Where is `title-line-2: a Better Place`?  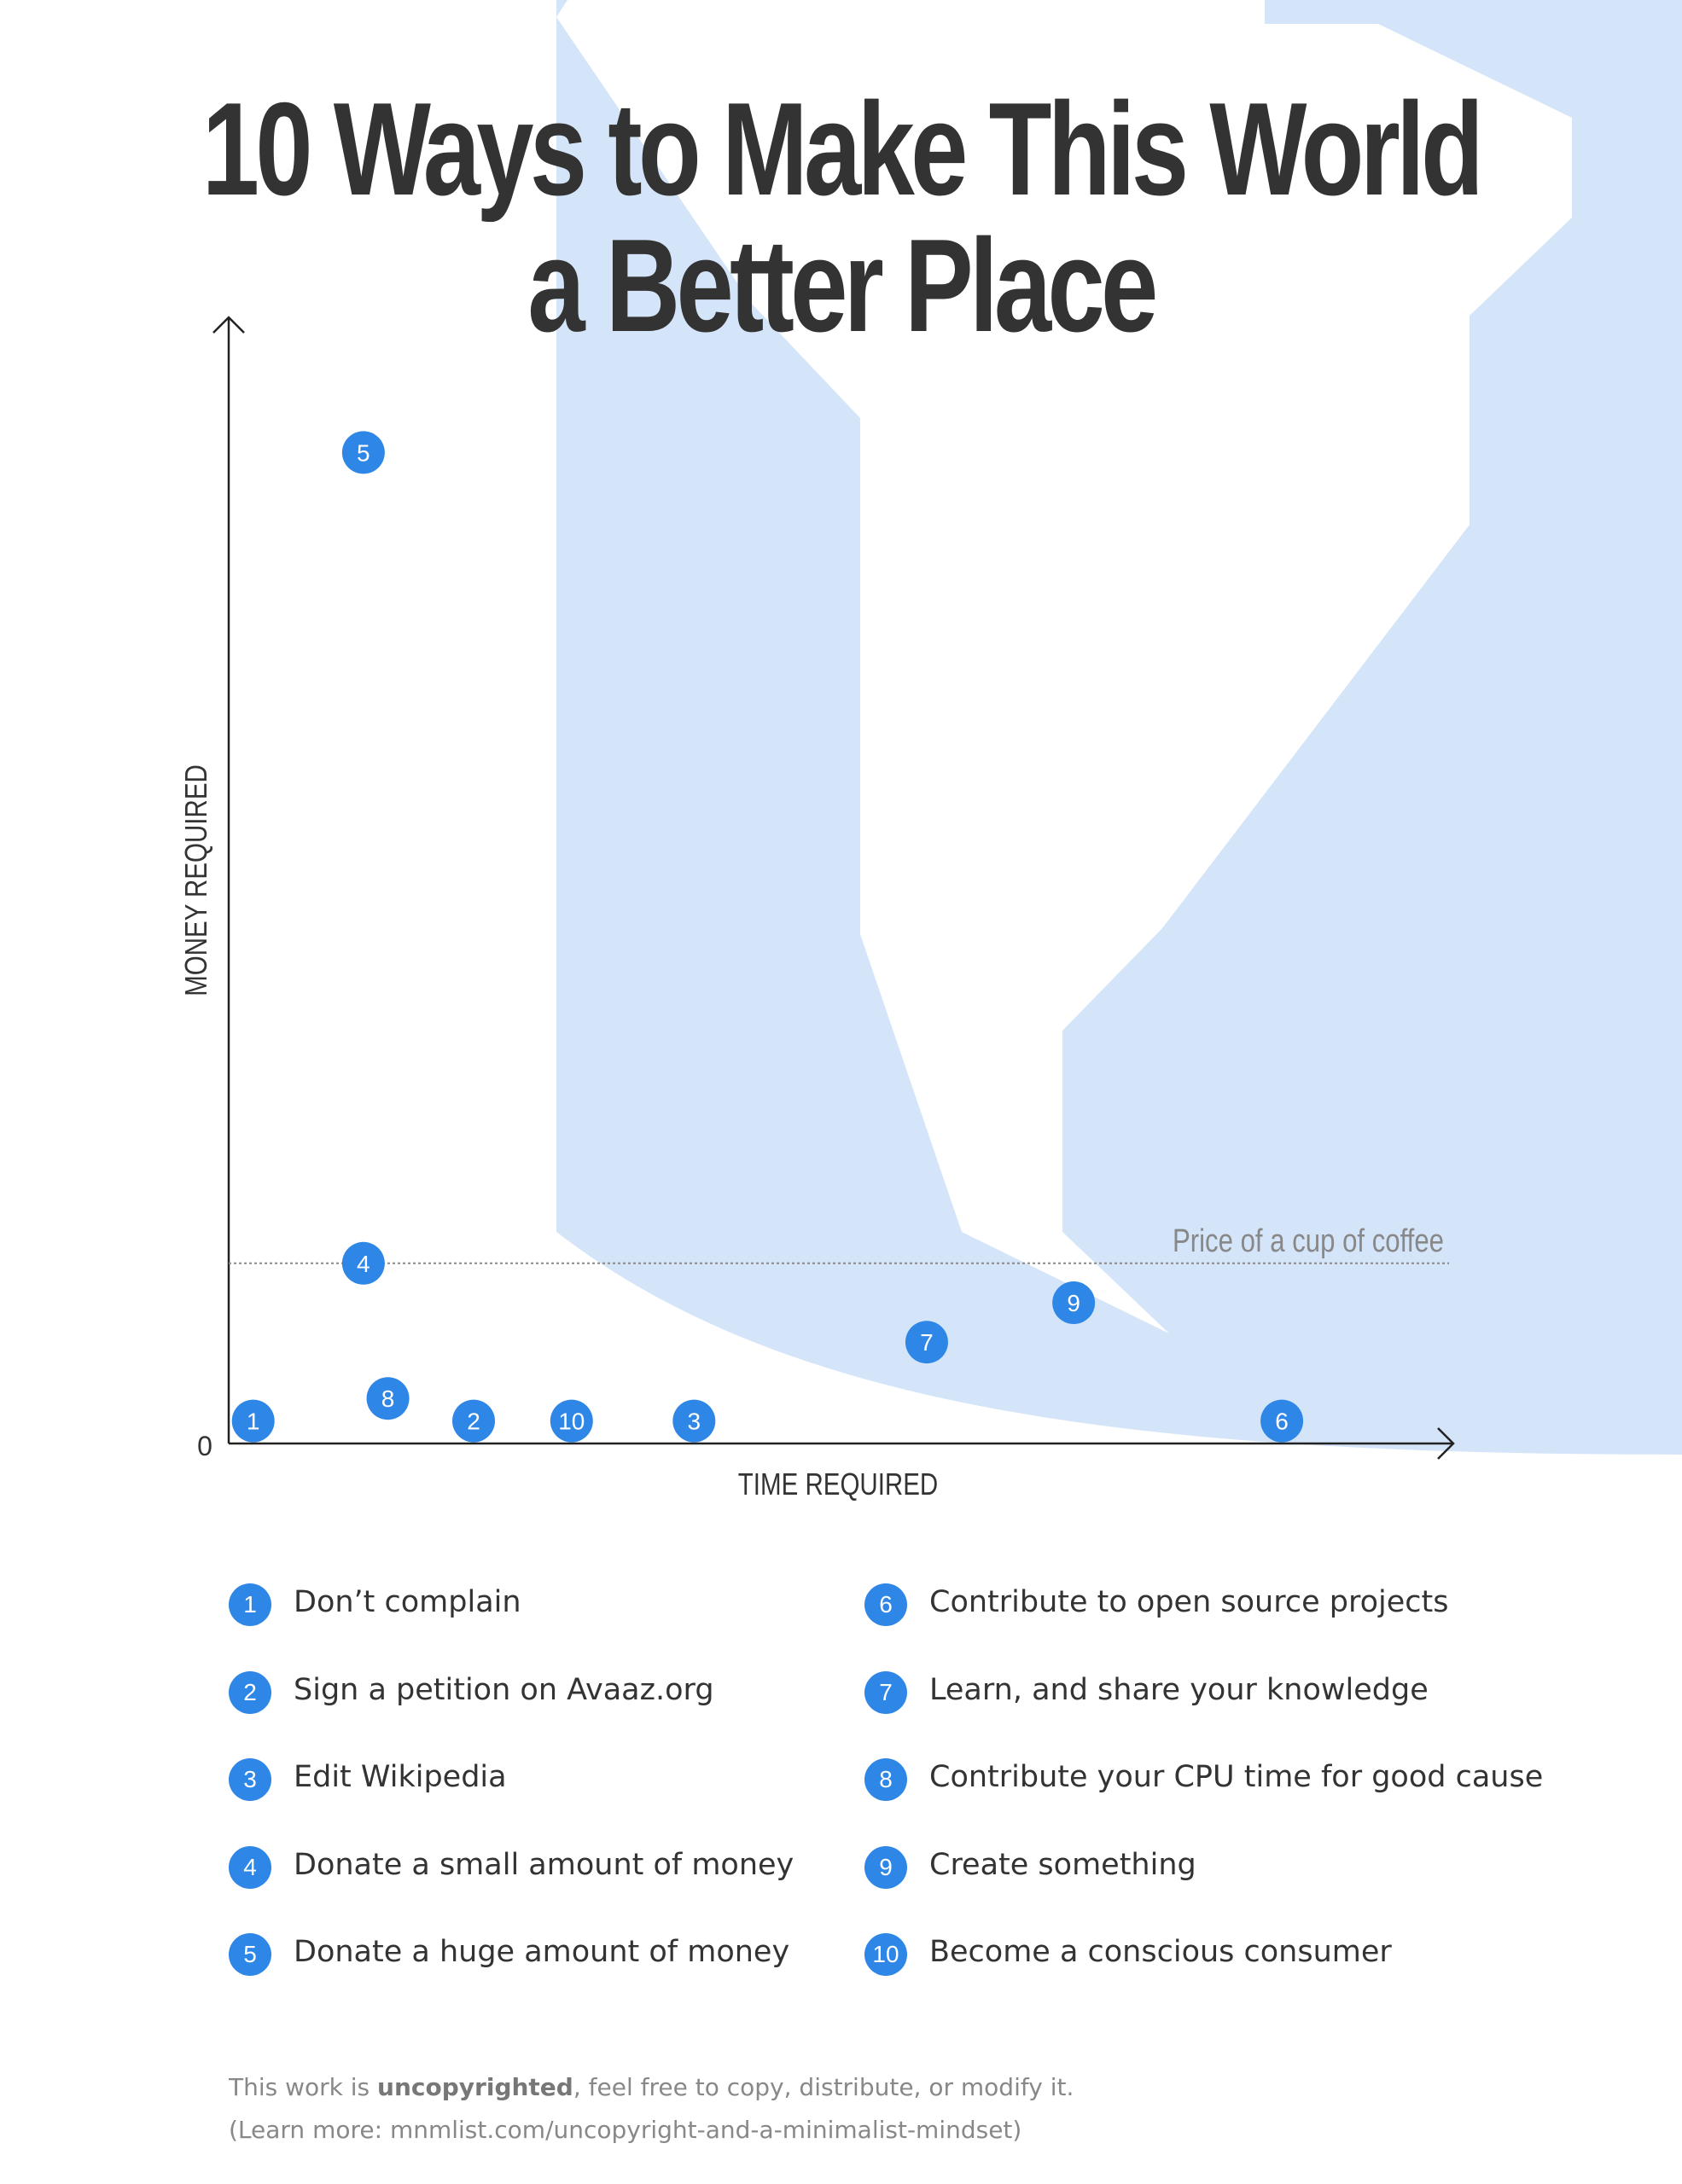 title-line-2: a Better Place is located at coordinates (843, 285).